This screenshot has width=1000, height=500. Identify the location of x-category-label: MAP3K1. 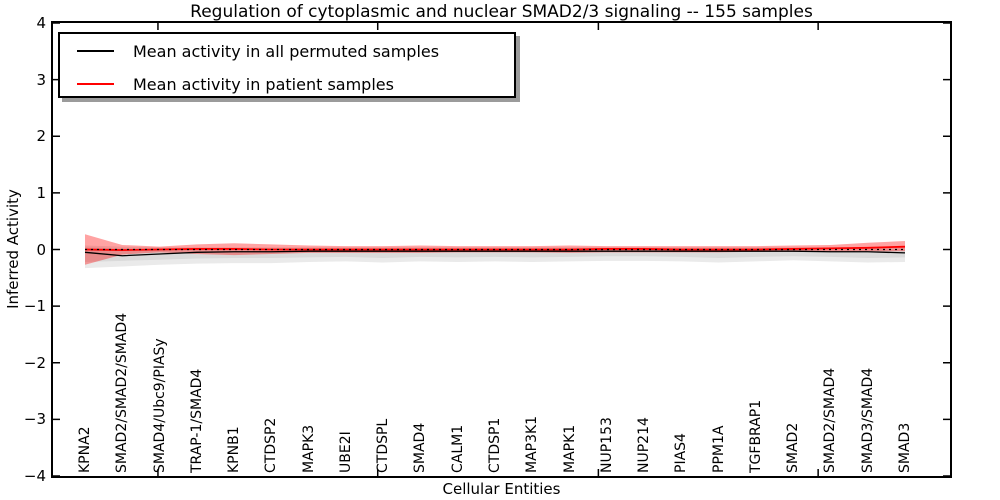
(532, 444).